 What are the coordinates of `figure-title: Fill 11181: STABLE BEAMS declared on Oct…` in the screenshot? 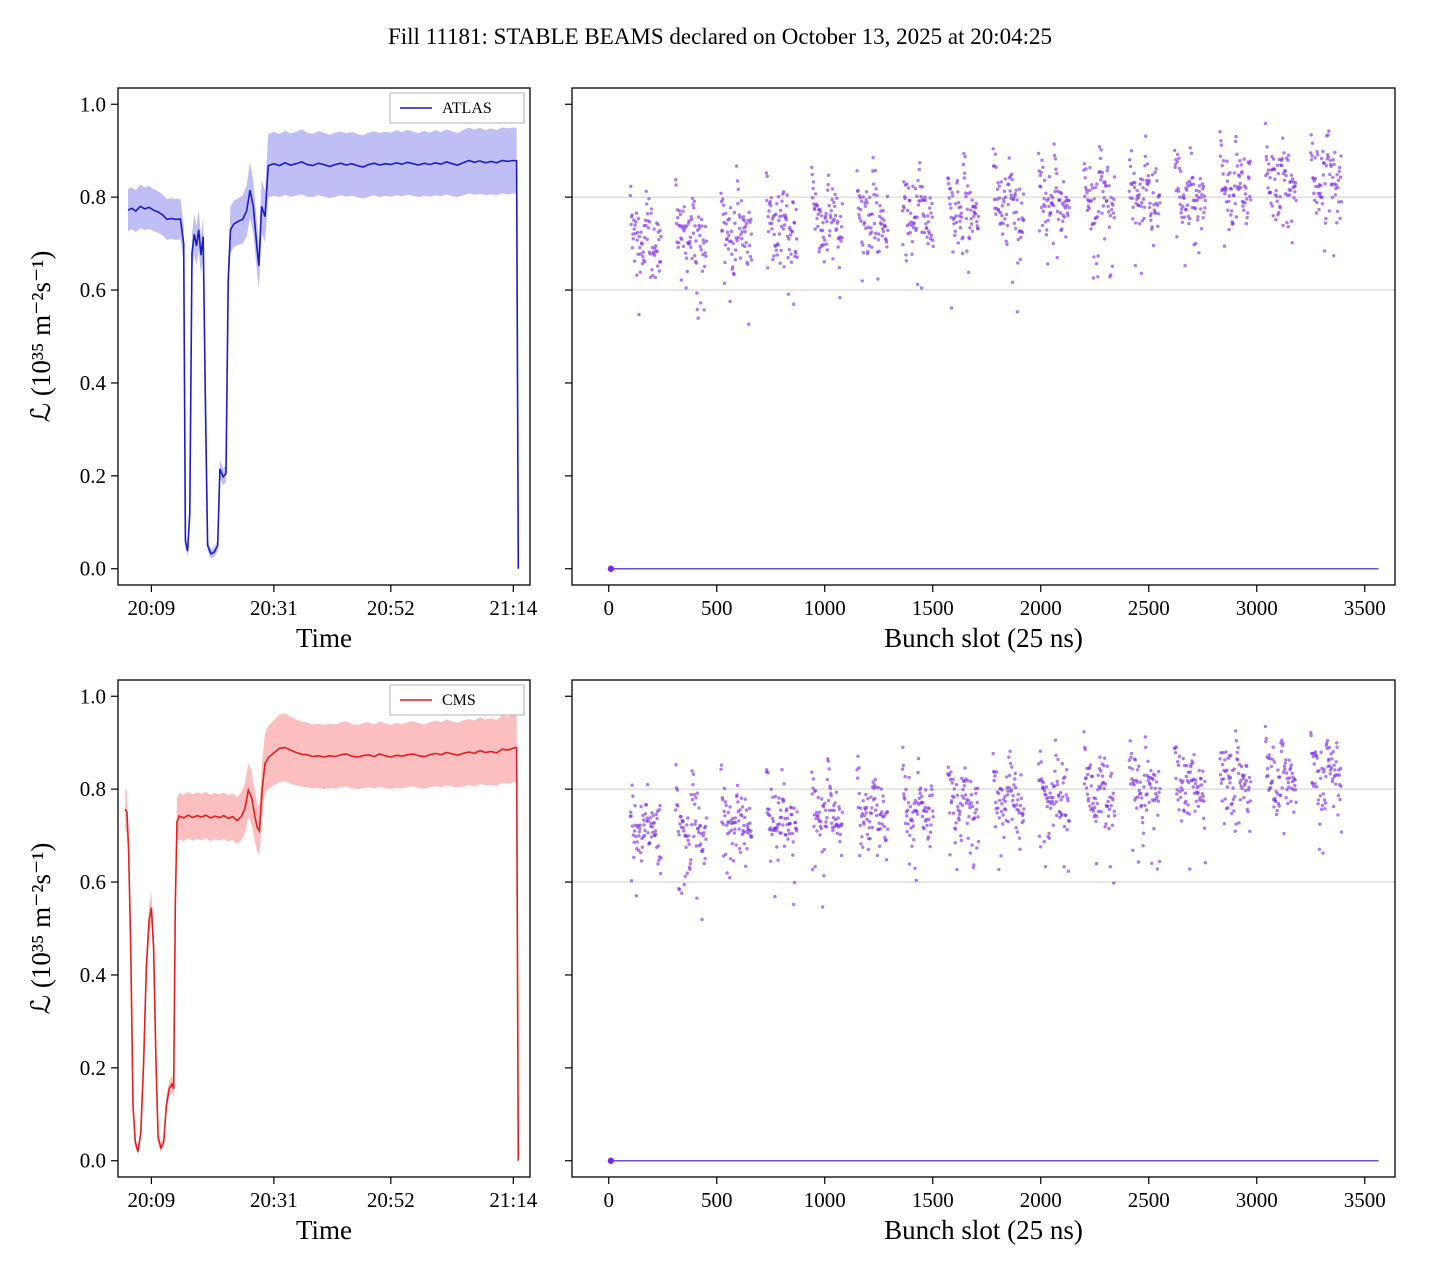 It's located at (720, 36).